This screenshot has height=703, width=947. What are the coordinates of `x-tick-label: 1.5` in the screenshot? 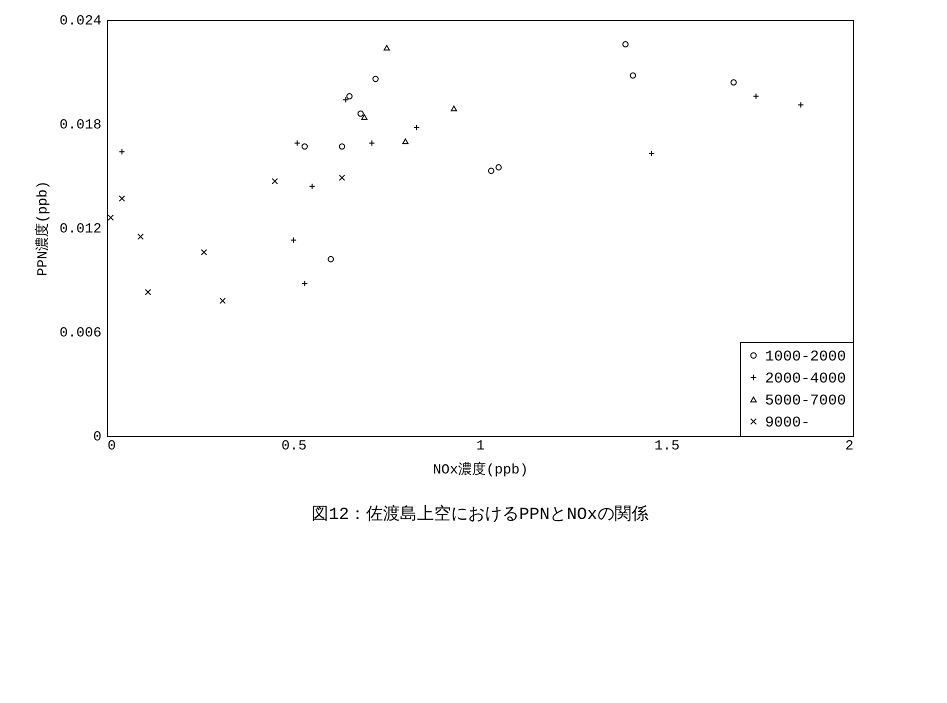 It's located at (667, 446).